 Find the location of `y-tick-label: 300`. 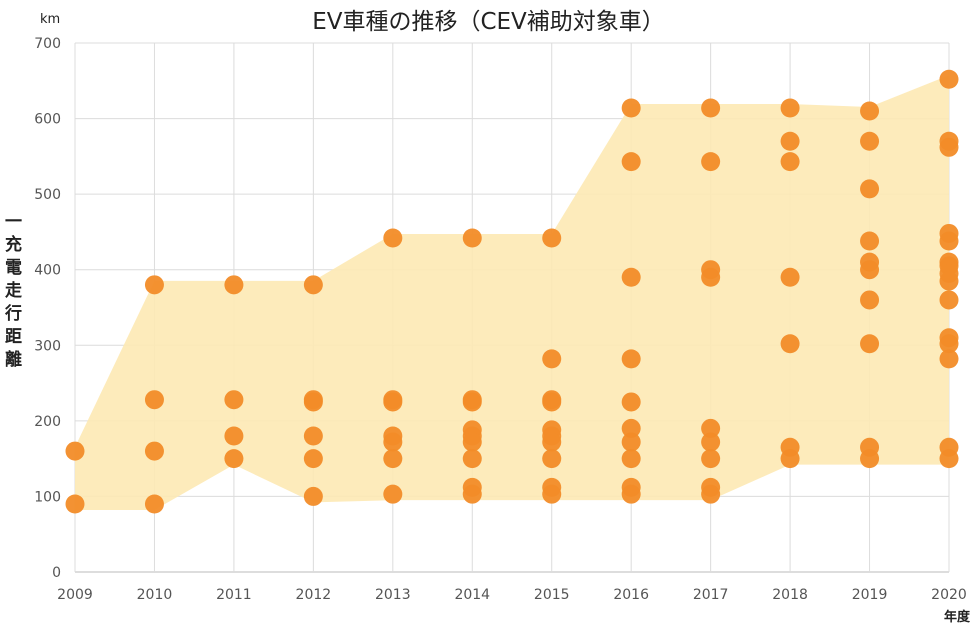

y-tick-label: 300 is located at coordinates (47, 346).